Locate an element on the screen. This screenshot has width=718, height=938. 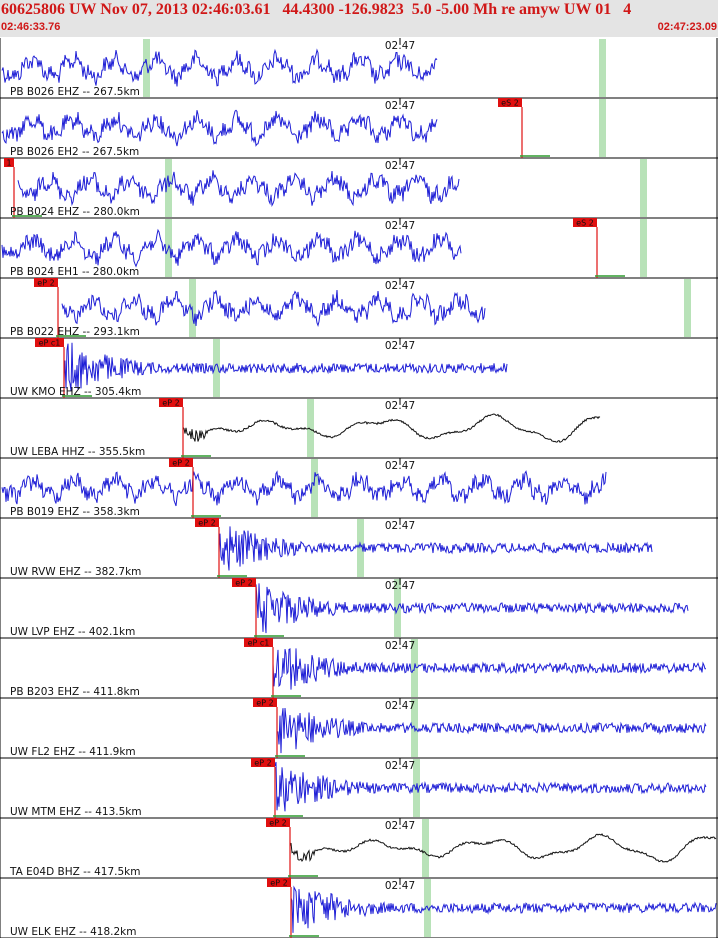
channel-label: PB B022 EHZ -- 293.1km is located at coordinates (75, 332).